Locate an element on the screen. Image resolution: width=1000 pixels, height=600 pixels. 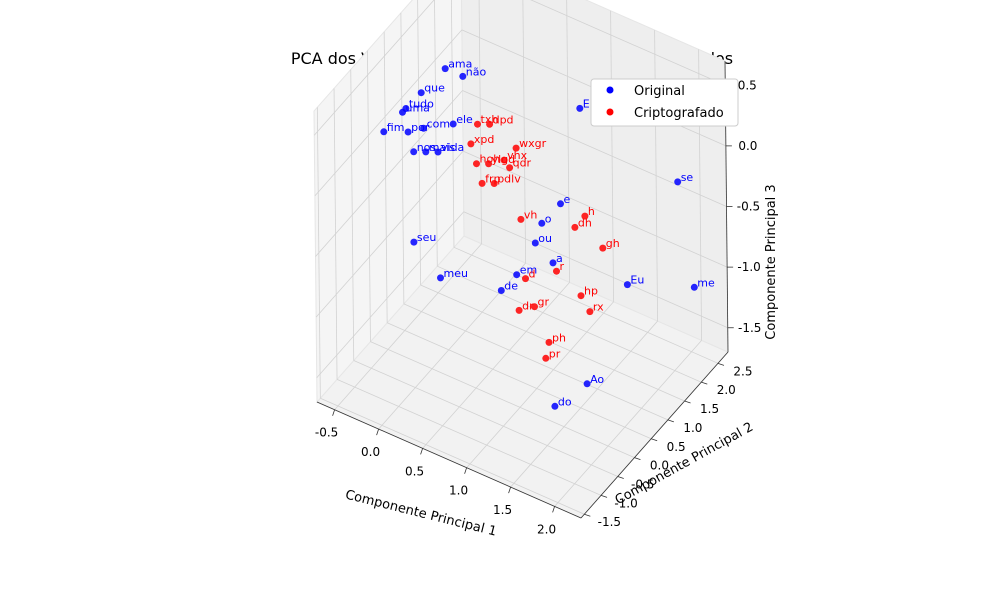
point-label-criptografado-11: pr is located at coordinates (555, 353).